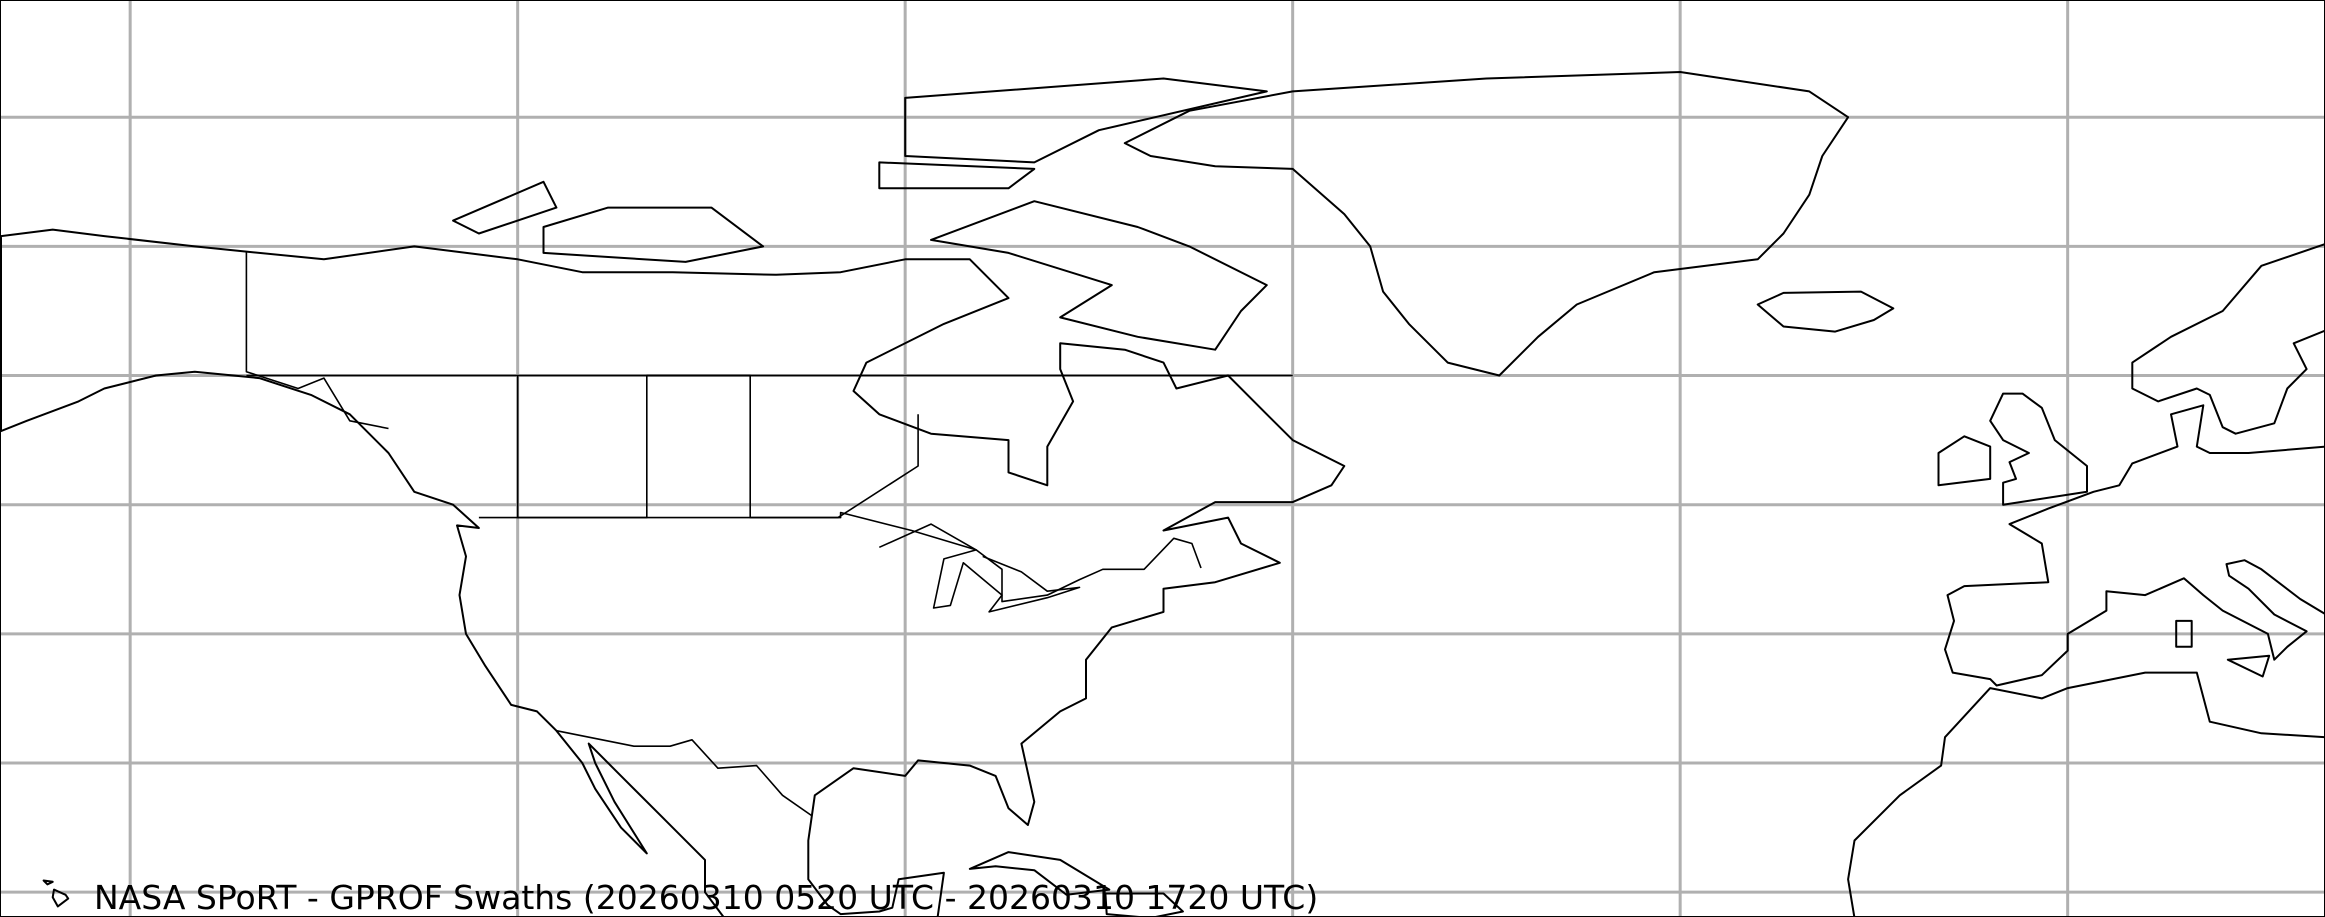  Describe the element at coordinates (1039, 873) in the screenshot. I see `cuba-coastline` at that location.